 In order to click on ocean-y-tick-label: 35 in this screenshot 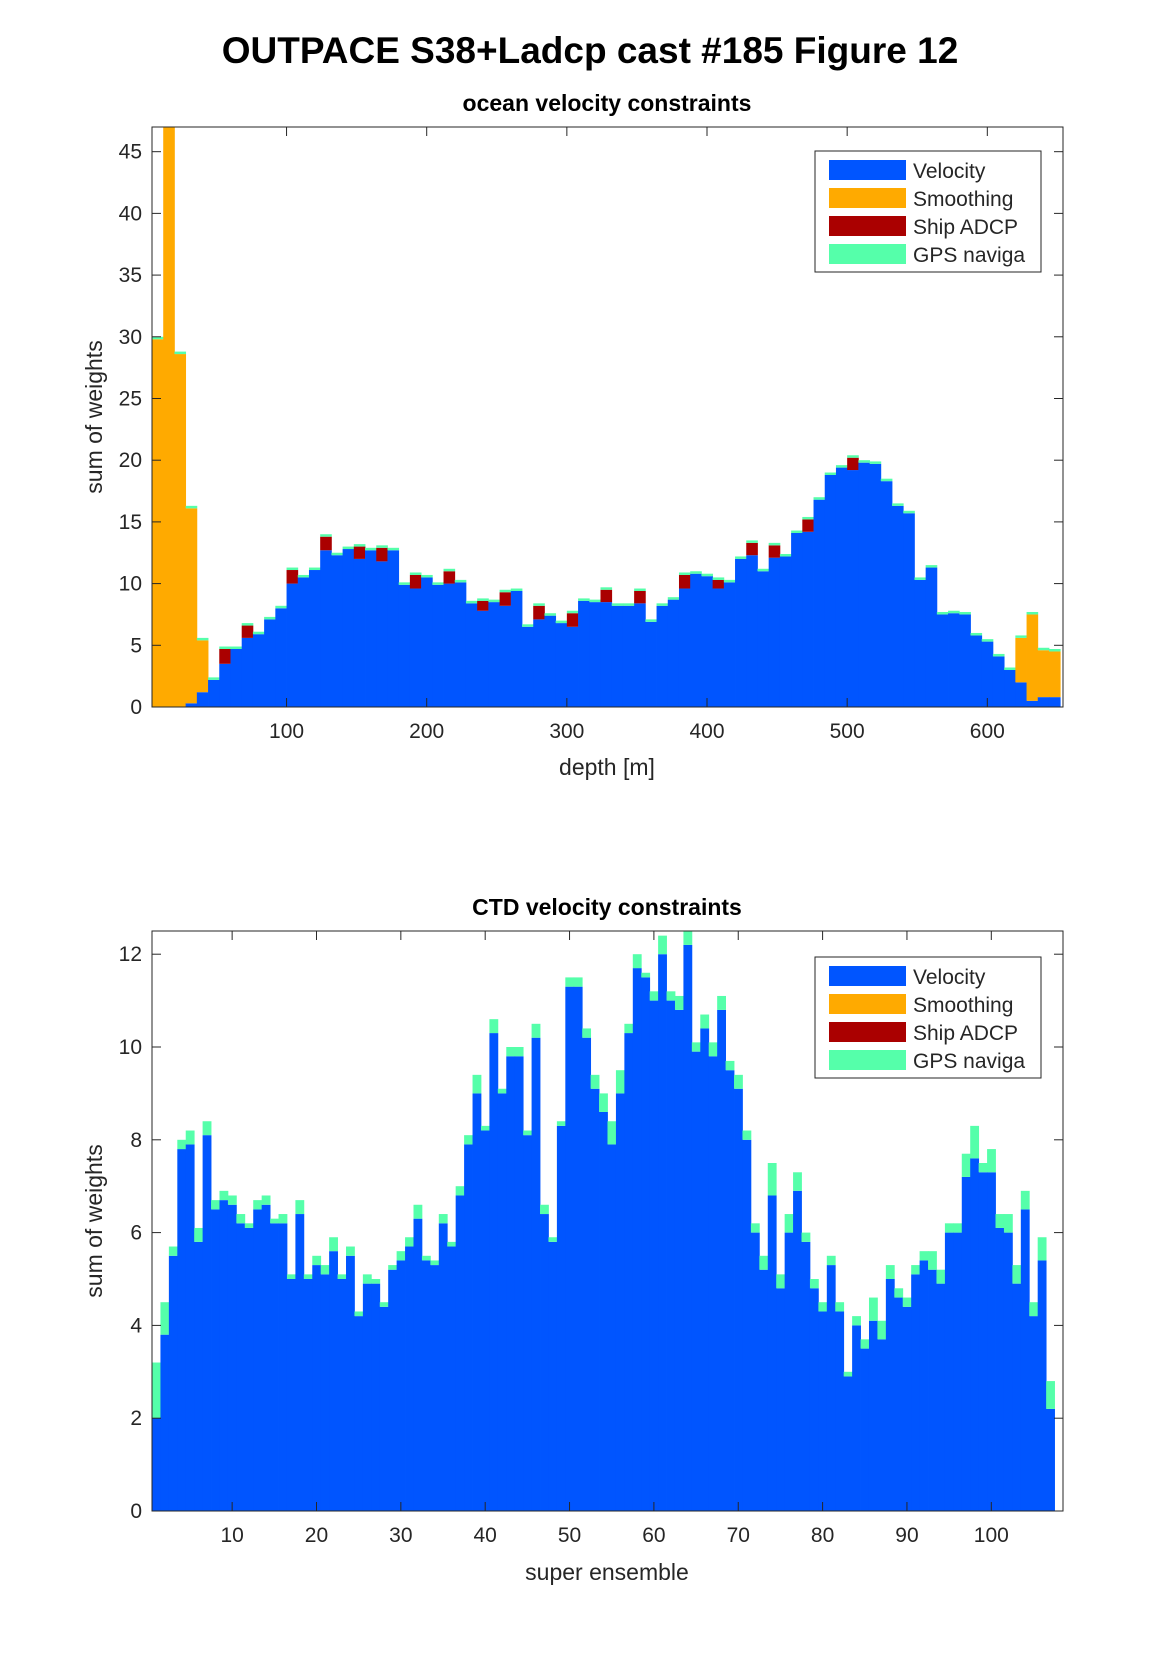, I will do `click(130, 275)`.